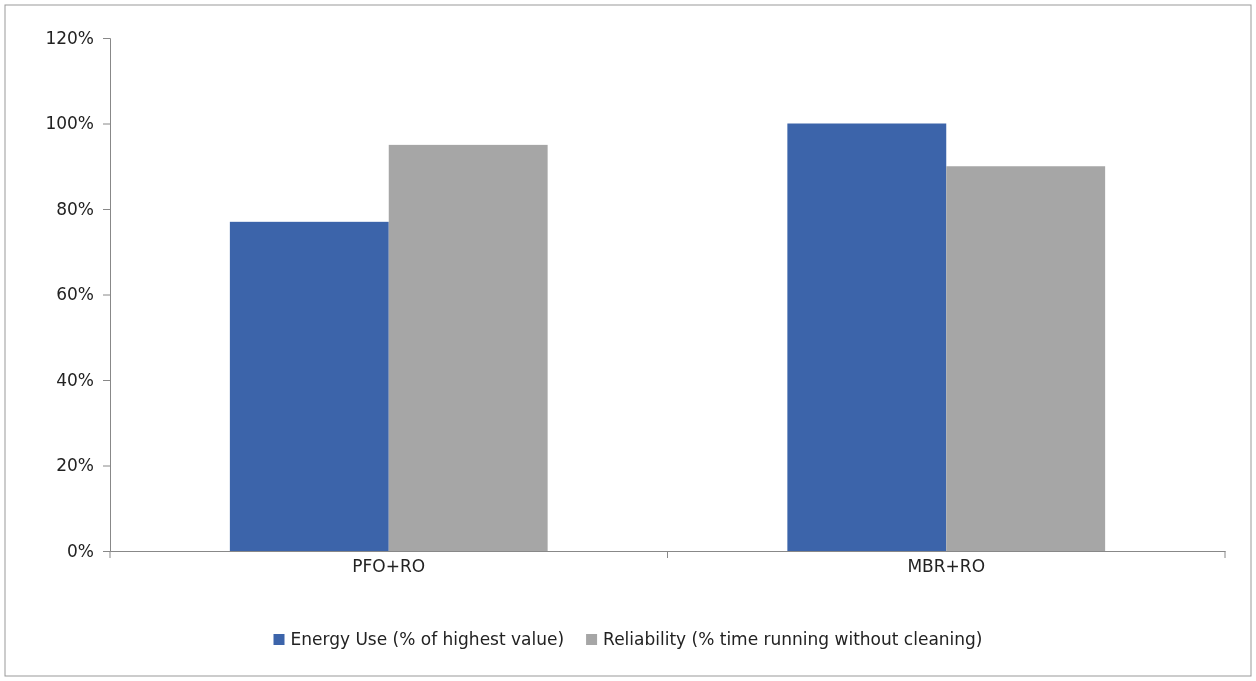  Describe the element at coordinates (946, 566) in the screenshot. I see `x-tick-label: MBR+RO` at that location.